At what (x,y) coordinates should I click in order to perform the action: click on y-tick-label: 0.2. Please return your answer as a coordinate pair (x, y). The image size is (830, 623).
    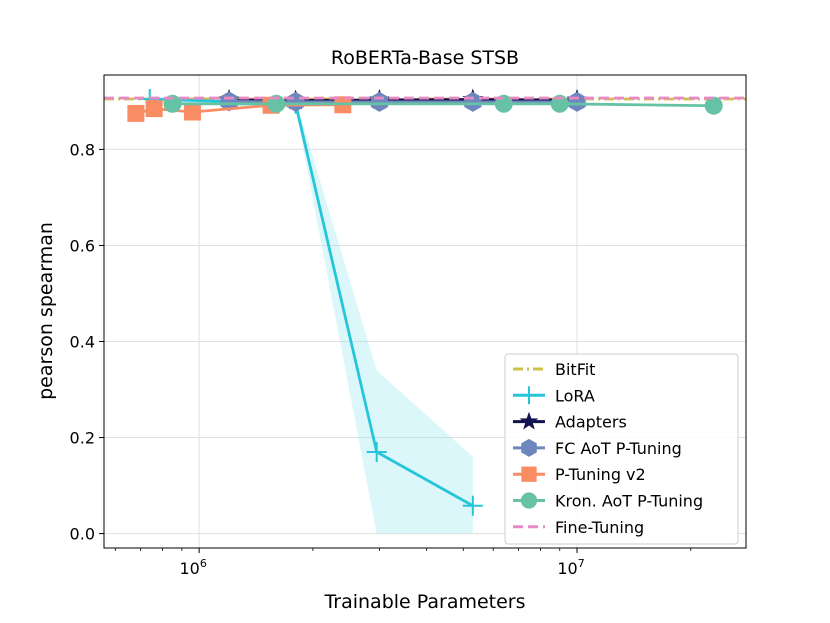
    Looking at the image, I should click on (82, 438).